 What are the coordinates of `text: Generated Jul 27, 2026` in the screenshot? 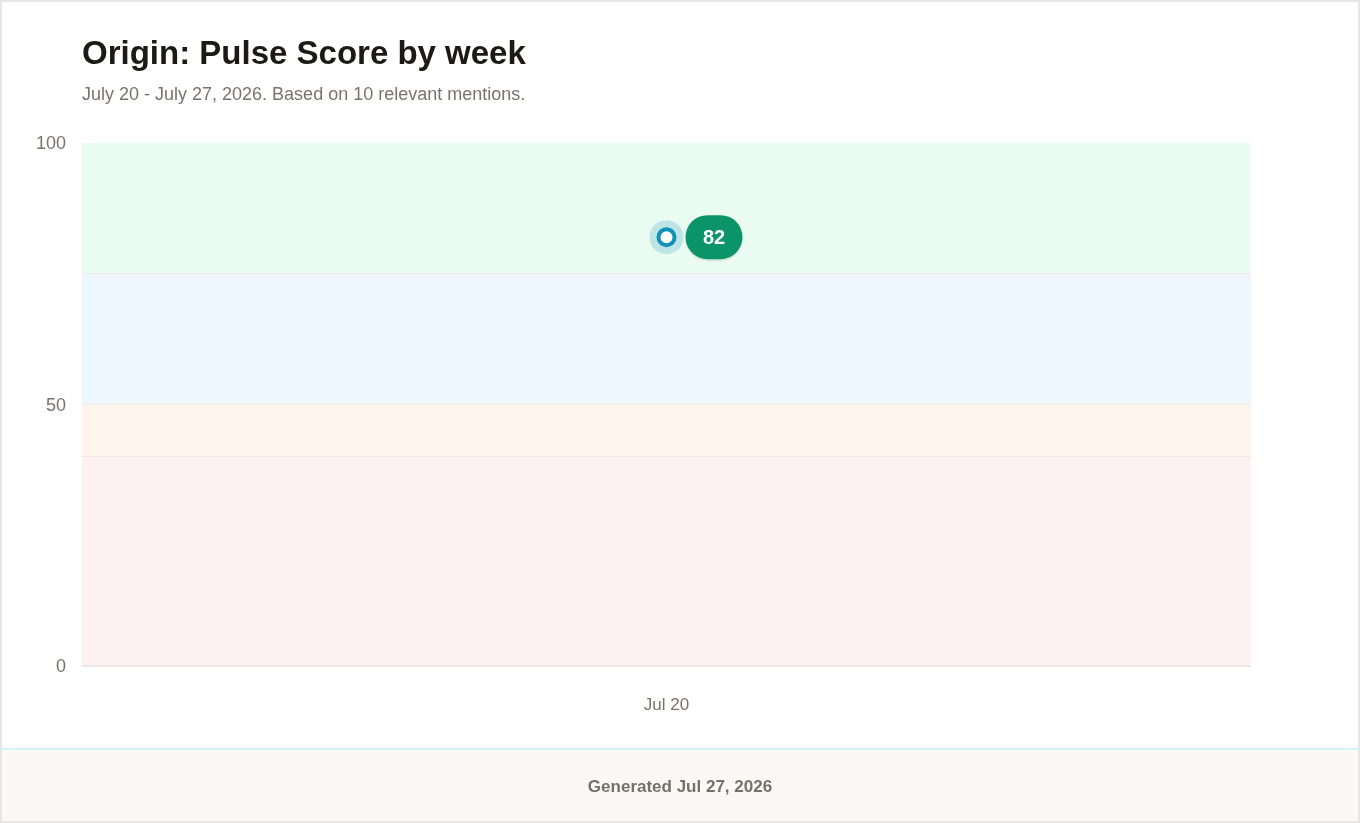 It's located at (680, 786).